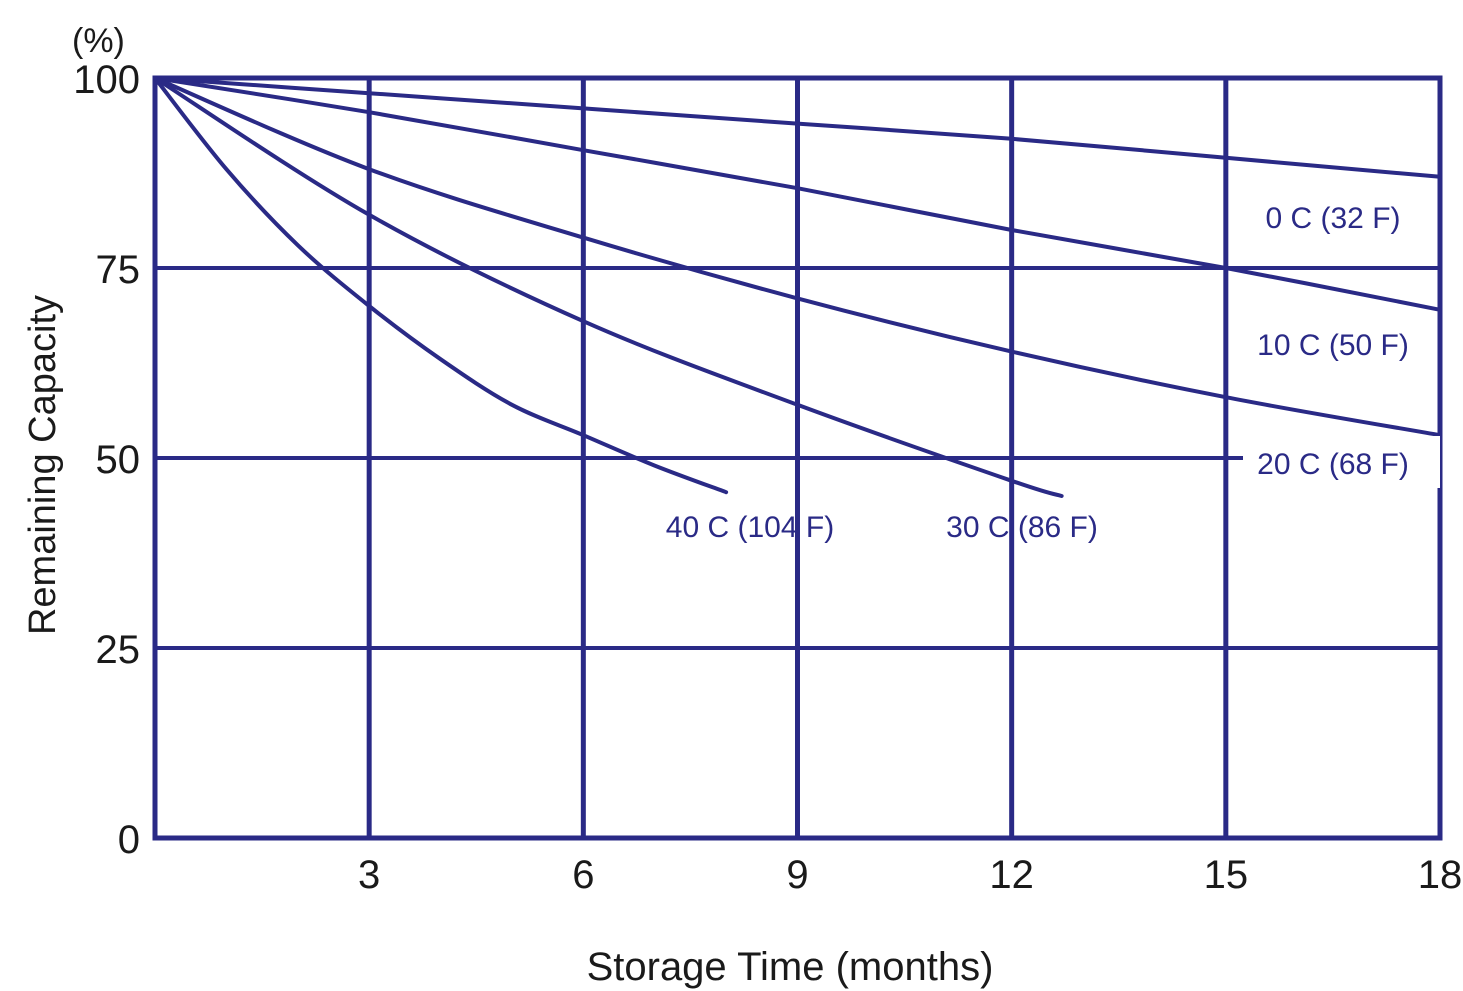 Image resolution: width=1463 pixels, height=991 pixels. What do you see at coordinates (129, 840) in the screenshot?
I see `y-tick-label: 0` at bounding box center [129, 840].